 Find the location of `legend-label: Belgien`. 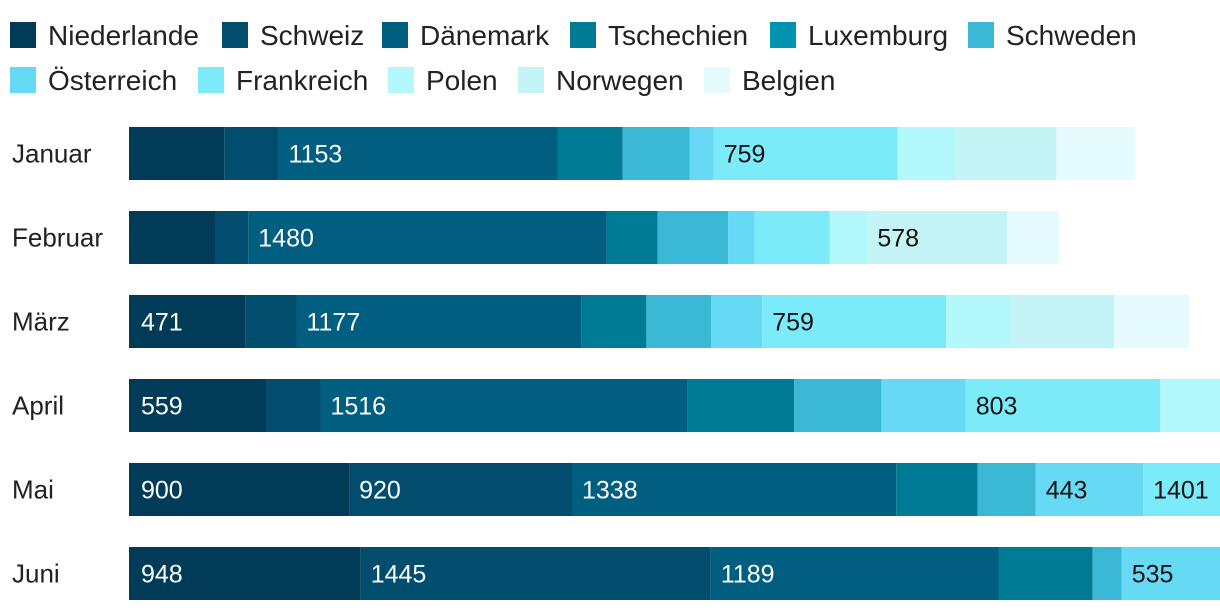

legend-label: Belgien is located at coordinates (788, 80).